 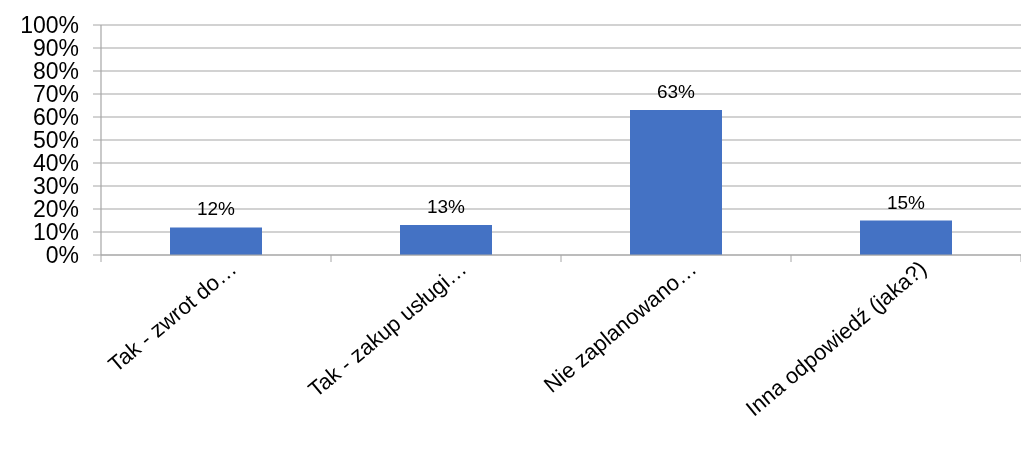 I want to click on data-label: 12%, so click(x=216, y=209).